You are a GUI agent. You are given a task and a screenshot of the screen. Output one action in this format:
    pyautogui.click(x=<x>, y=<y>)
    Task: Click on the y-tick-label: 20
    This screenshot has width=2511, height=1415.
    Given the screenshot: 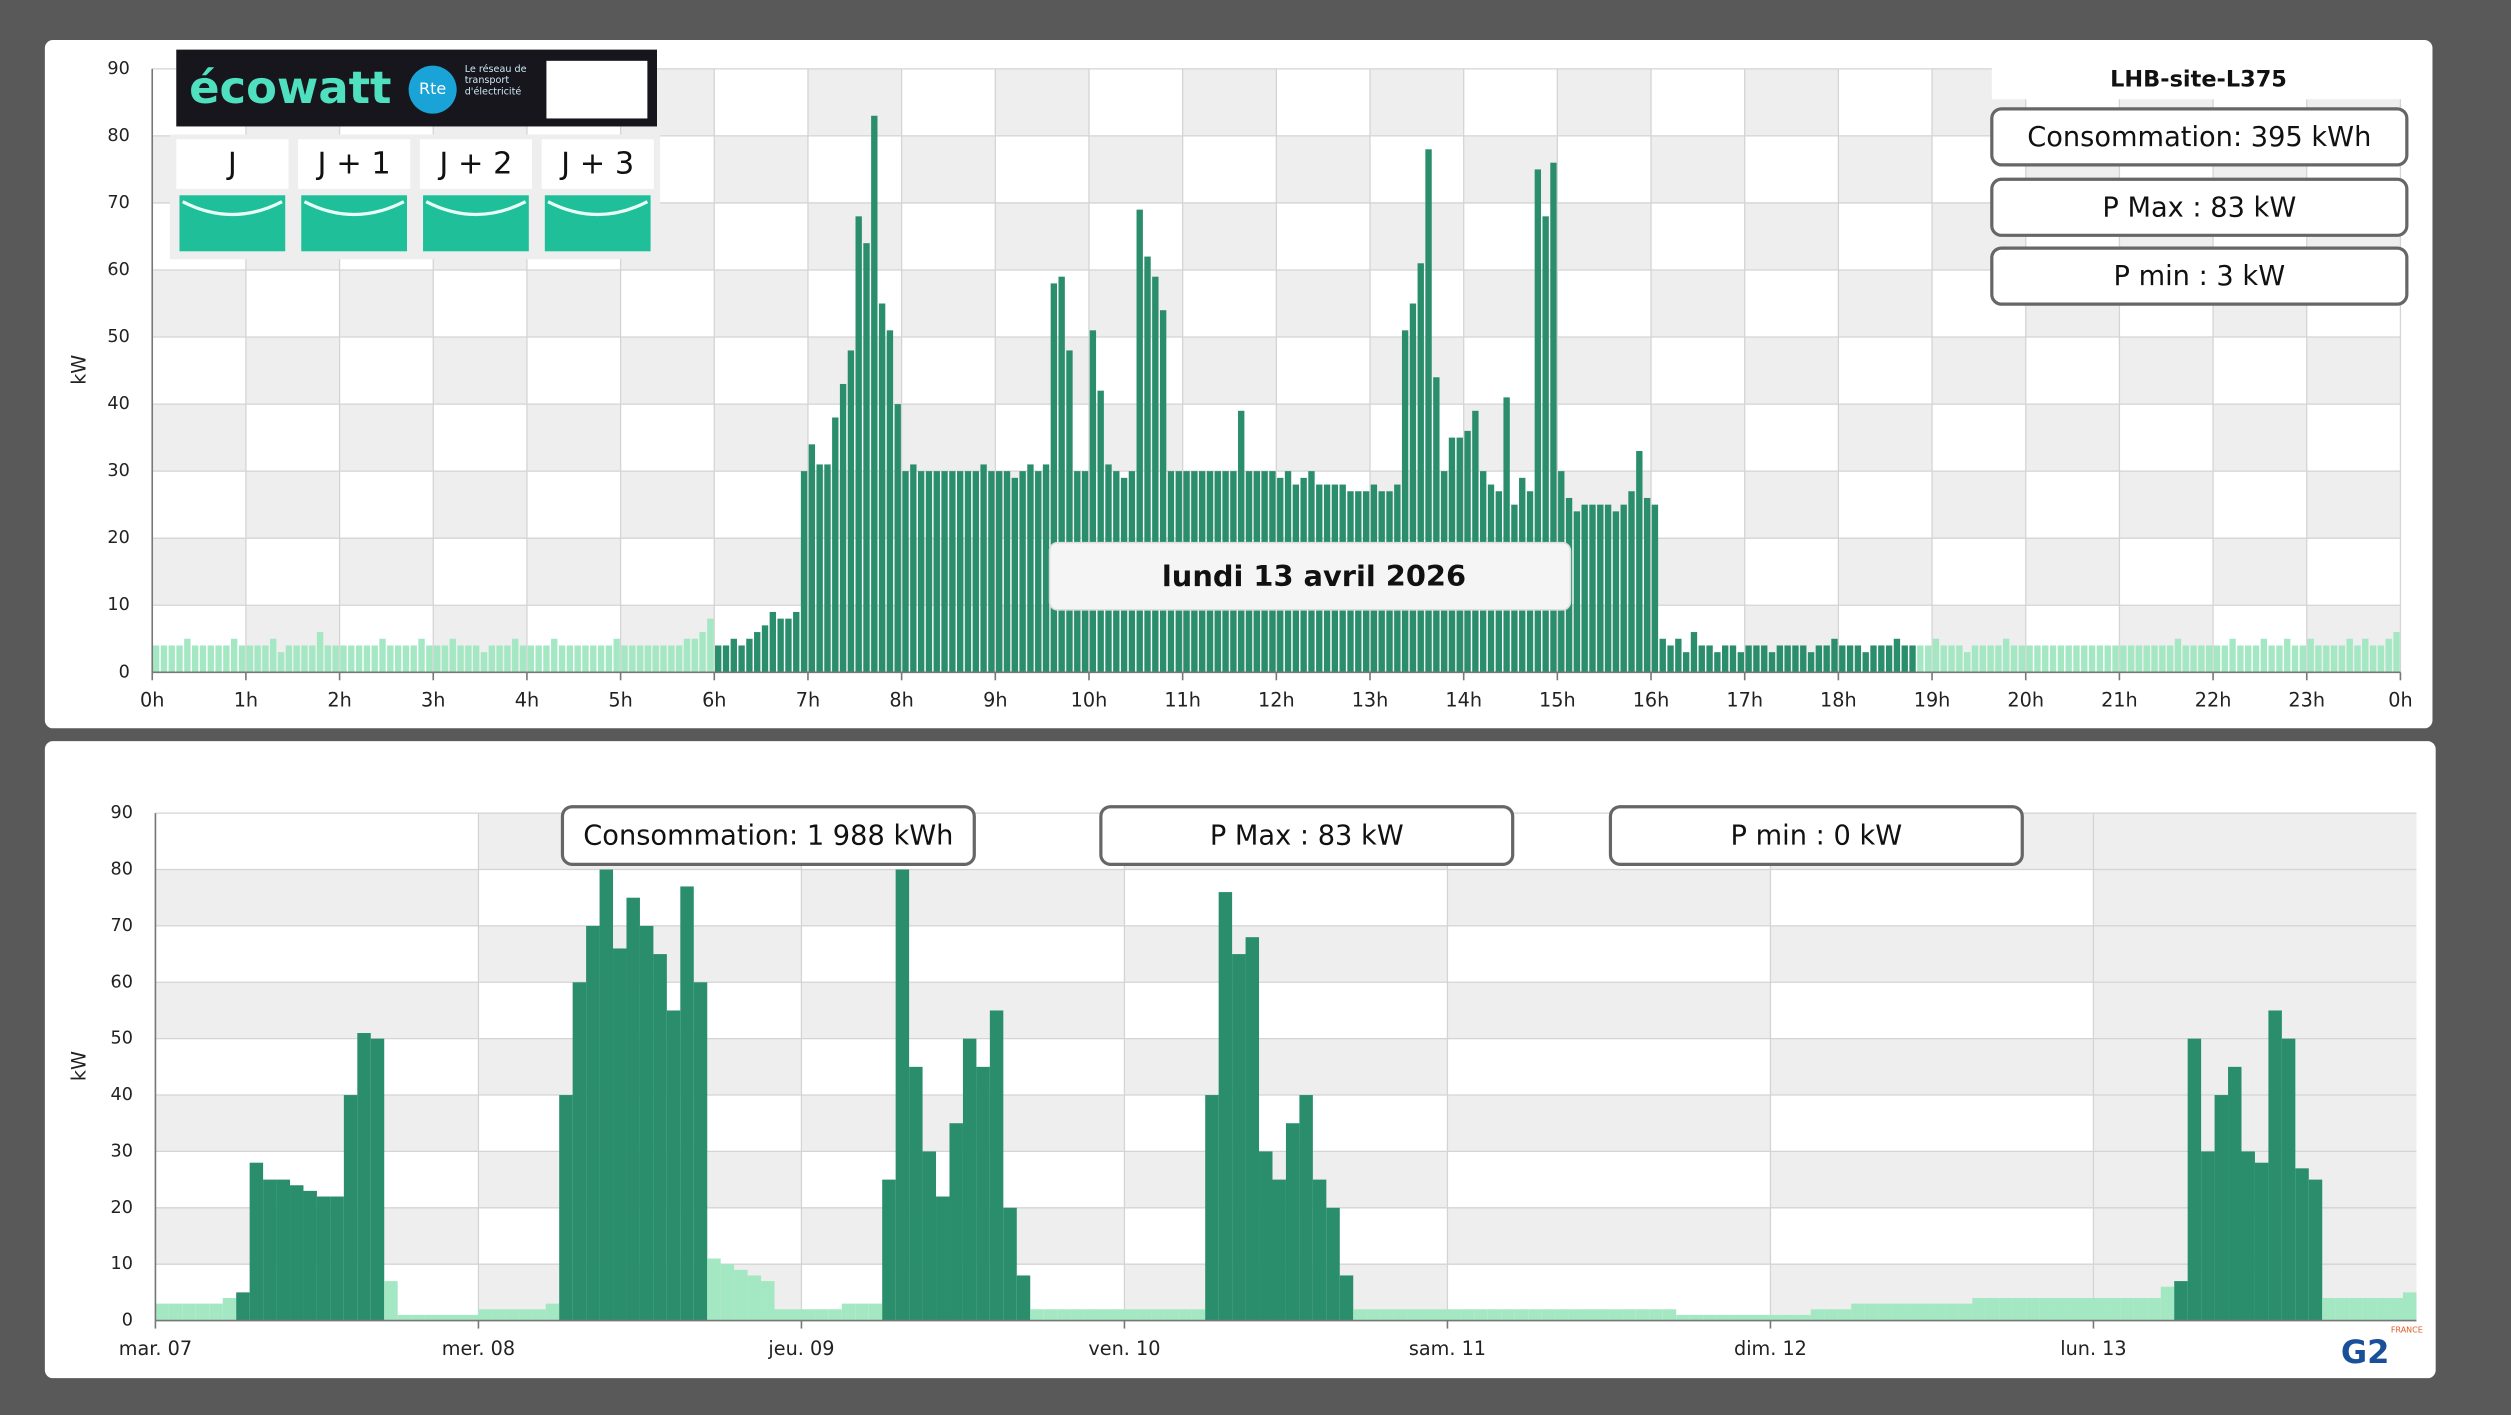 What is the action you would take?
    pyautogui.click(x=118, y=538)
    